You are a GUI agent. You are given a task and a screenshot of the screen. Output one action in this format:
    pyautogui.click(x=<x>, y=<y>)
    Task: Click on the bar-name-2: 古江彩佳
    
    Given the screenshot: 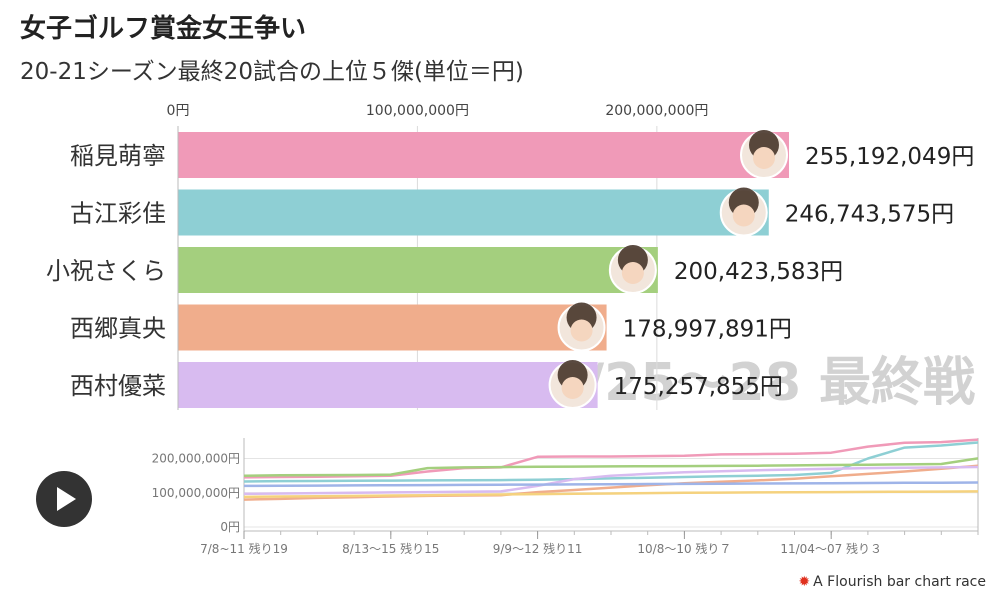 What is the action you would take?
    pyautogui.click(x=118, y=214)
    